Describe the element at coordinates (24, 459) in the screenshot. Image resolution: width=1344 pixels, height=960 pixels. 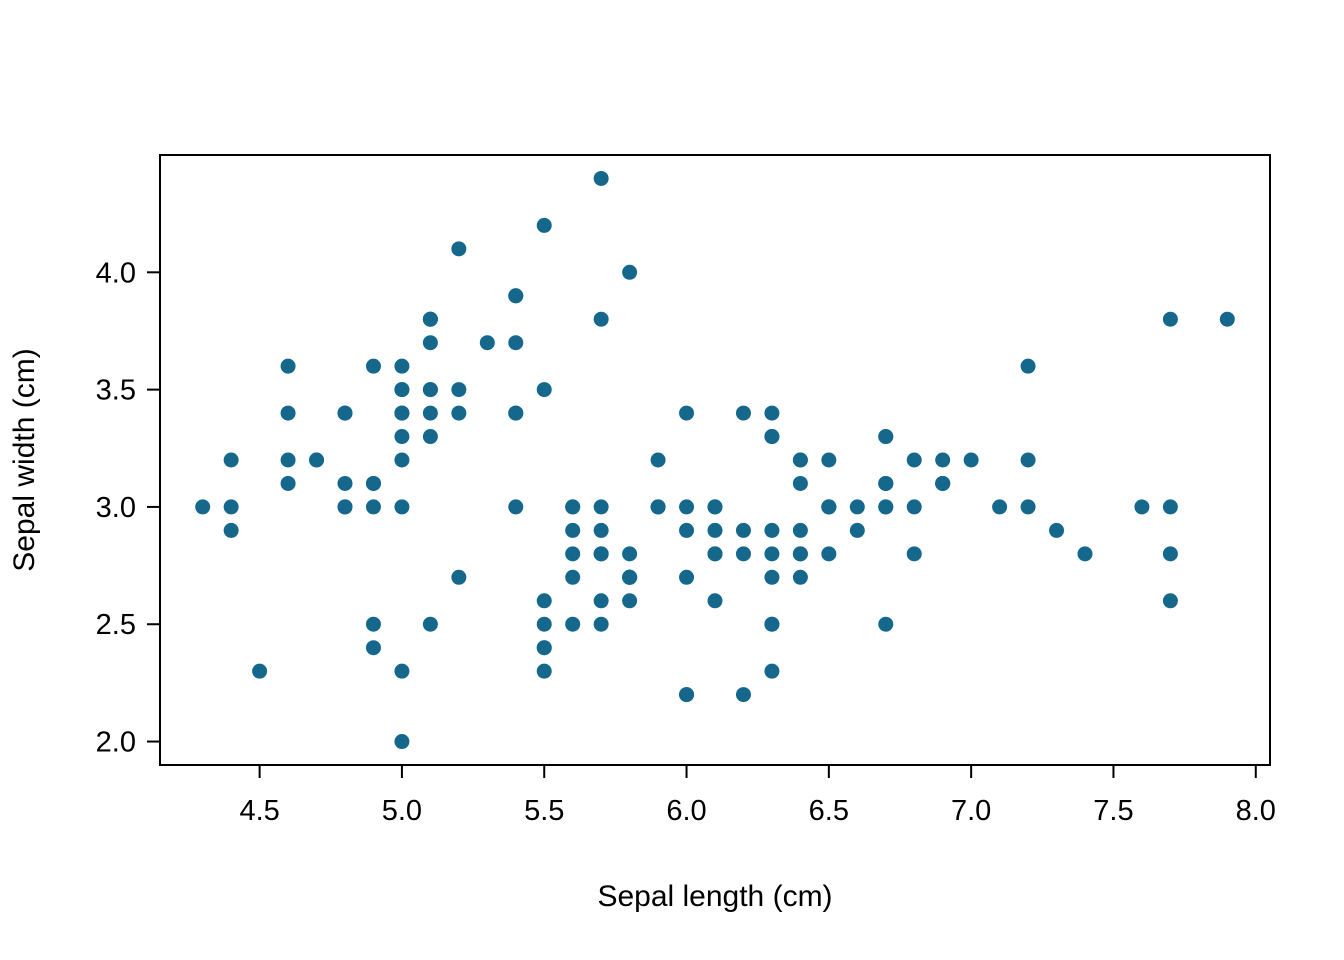
I see `y-axis-label: Sepal width (cm)` at that location.